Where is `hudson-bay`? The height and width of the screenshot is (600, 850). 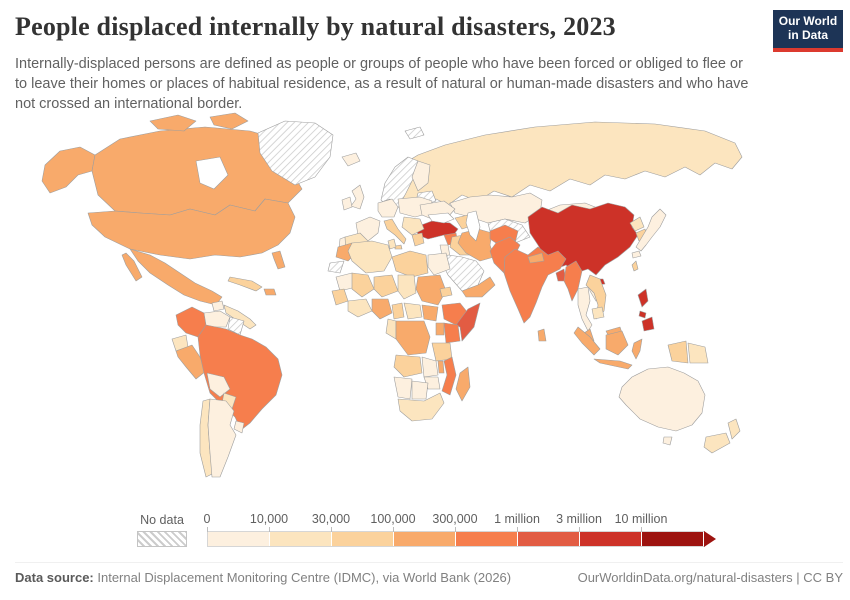
hudson-bay is located at coordinates (212, 173).